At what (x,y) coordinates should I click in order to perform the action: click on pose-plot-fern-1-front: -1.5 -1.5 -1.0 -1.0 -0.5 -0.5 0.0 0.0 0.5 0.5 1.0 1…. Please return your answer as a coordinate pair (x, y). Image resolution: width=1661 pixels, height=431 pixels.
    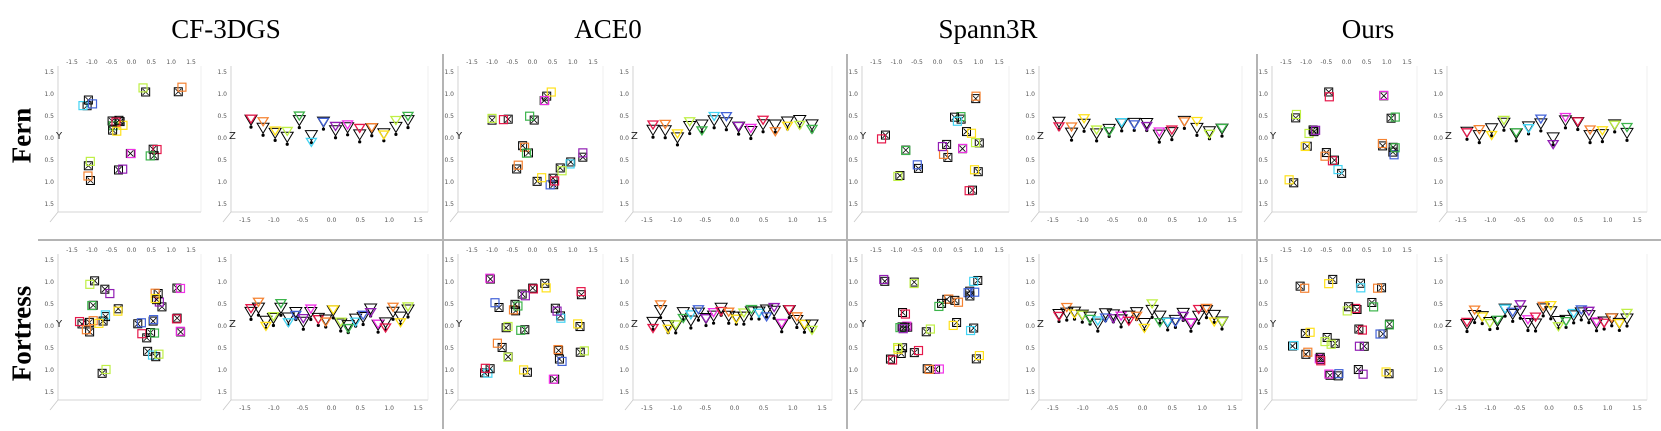
    Looking at the image, I should click on (528, 144).